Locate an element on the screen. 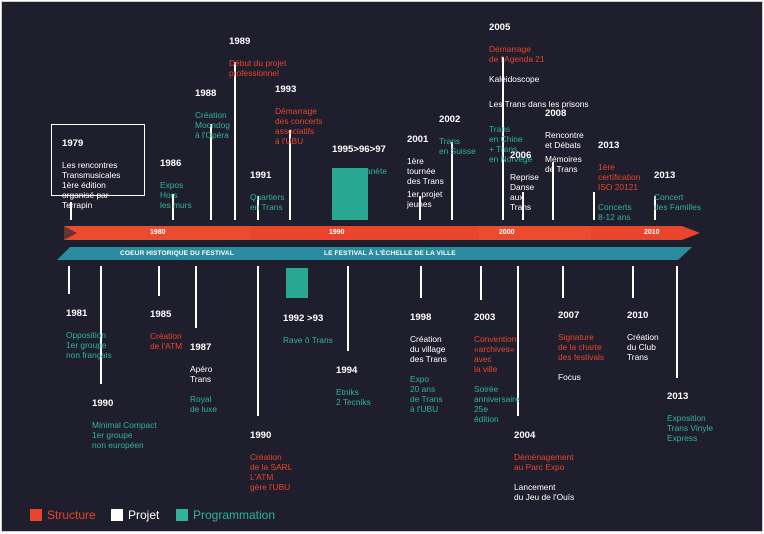 This screenshot has width=764, height=534. line-1998 is located at coordinates (421, 282).